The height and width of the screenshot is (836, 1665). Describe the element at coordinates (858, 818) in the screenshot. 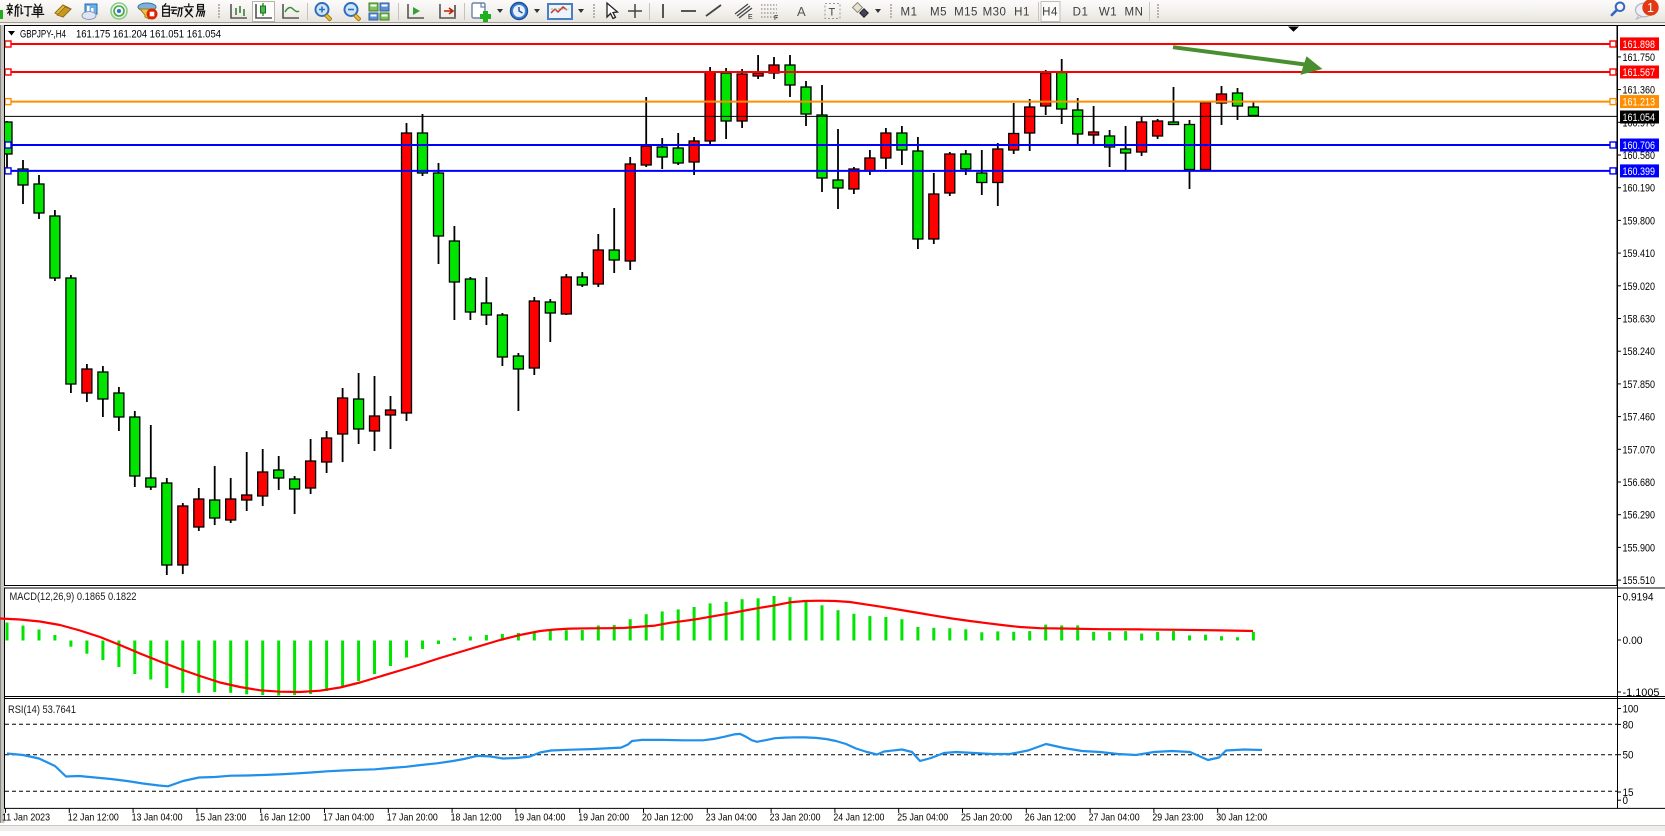

I see `svg-text: 24 Jan 12:00` at that location.